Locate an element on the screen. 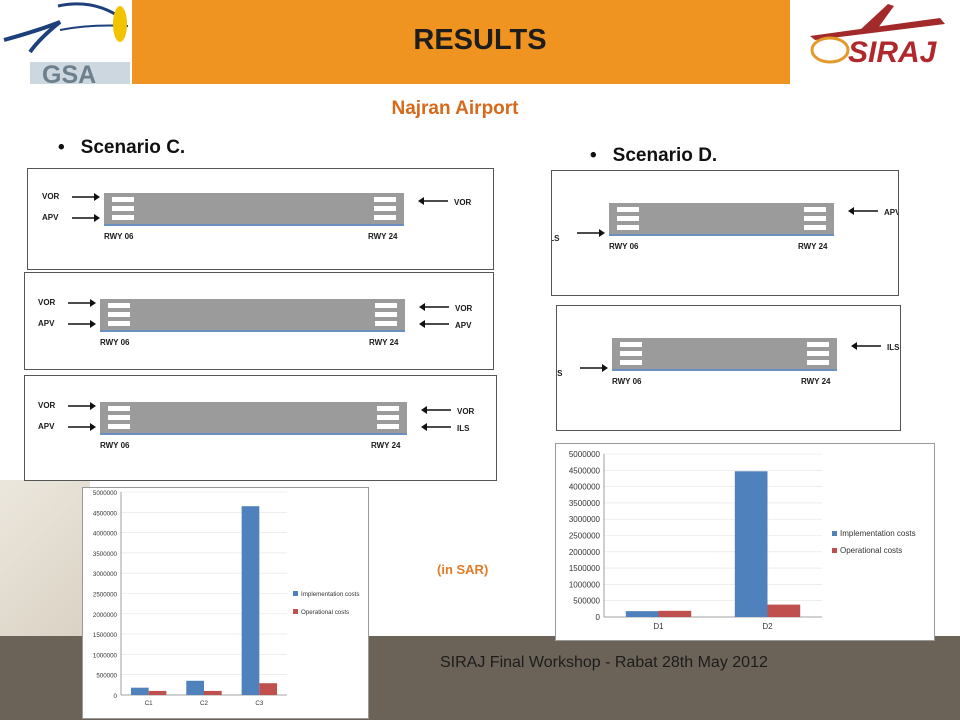  siraj-logo: SIRAJ is located at coordinates (875, 42).